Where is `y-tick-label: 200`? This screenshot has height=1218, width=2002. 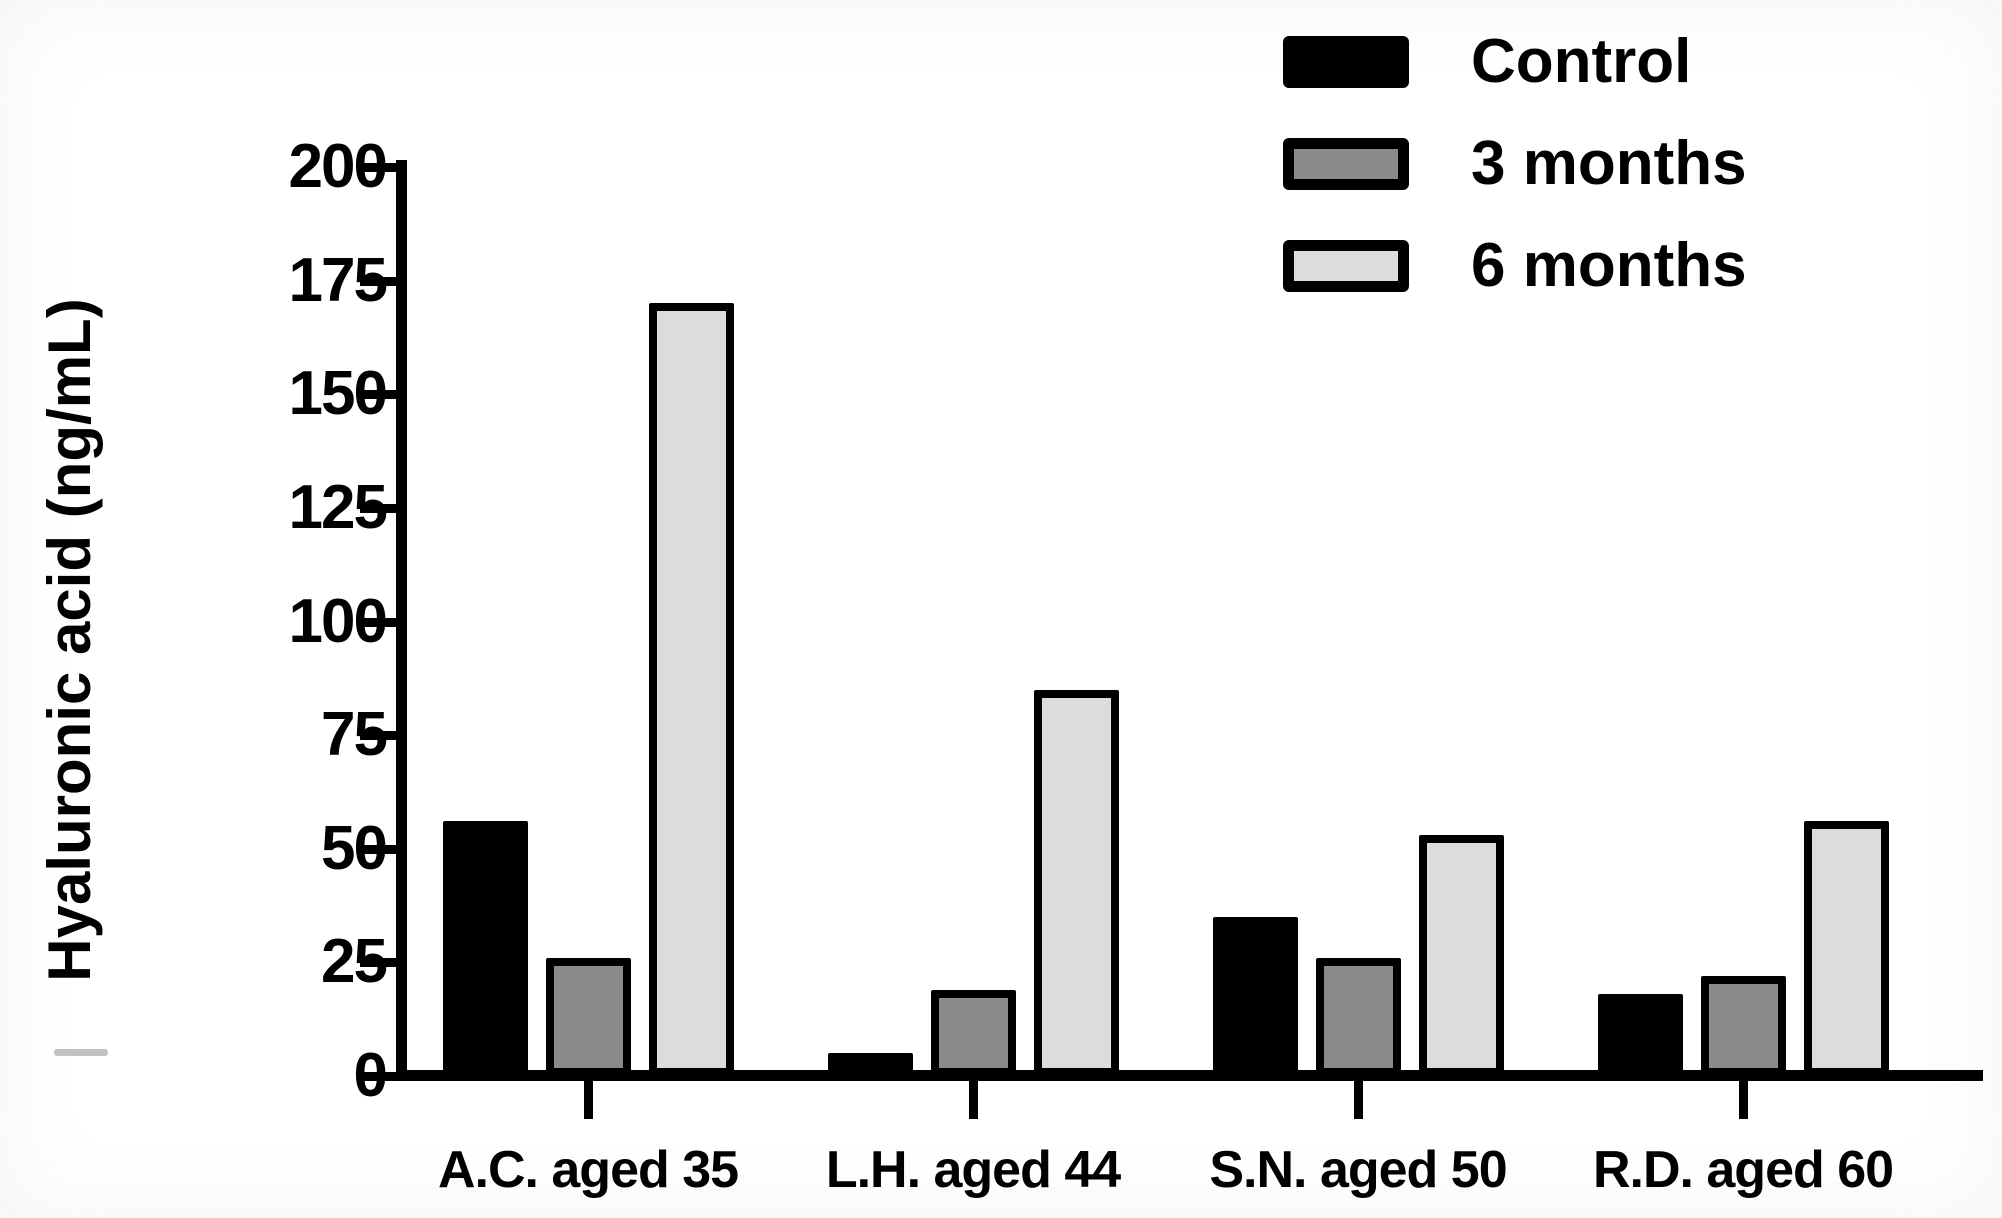
y-tick-label: 200 is located at coordinates (338, 166).